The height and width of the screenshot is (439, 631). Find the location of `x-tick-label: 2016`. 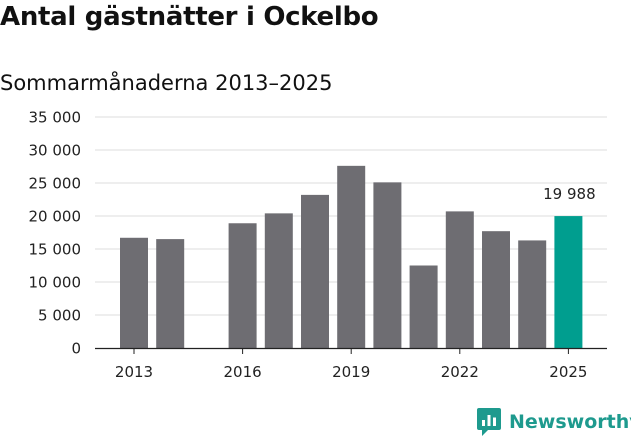

x-tick-label: 2016 is located at coordinates (243, 372).